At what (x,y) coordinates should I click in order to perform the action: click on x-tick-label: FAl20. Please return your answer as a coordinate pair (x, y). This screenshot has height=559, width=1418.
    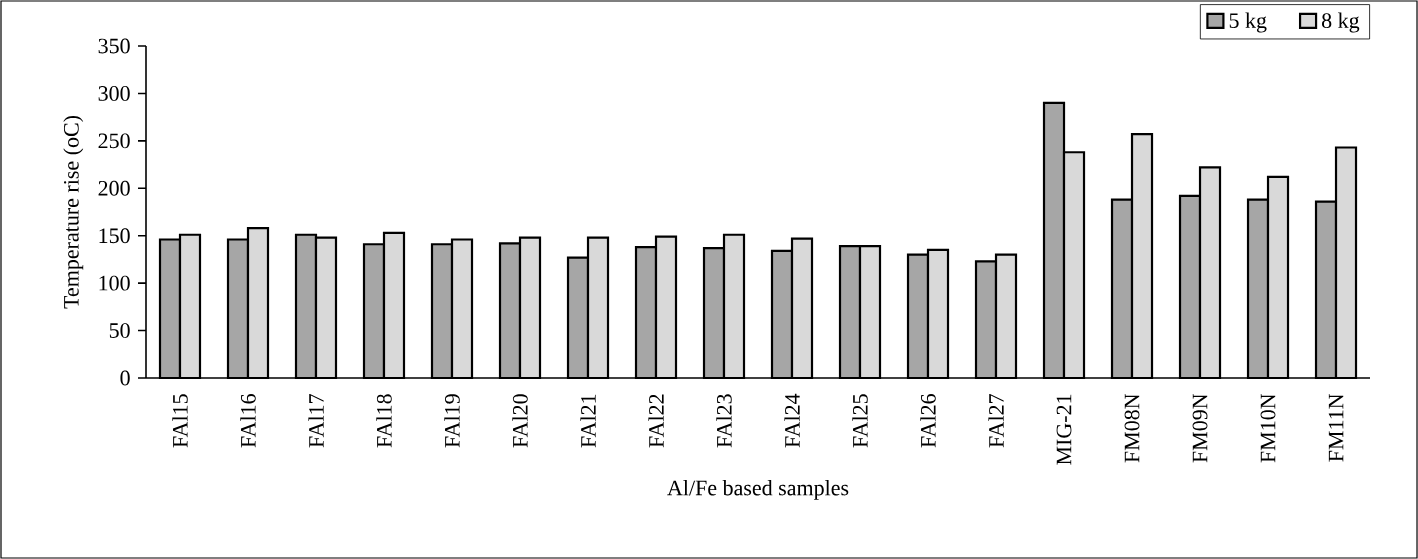
    Looking at the image, I should click on (520, 421).